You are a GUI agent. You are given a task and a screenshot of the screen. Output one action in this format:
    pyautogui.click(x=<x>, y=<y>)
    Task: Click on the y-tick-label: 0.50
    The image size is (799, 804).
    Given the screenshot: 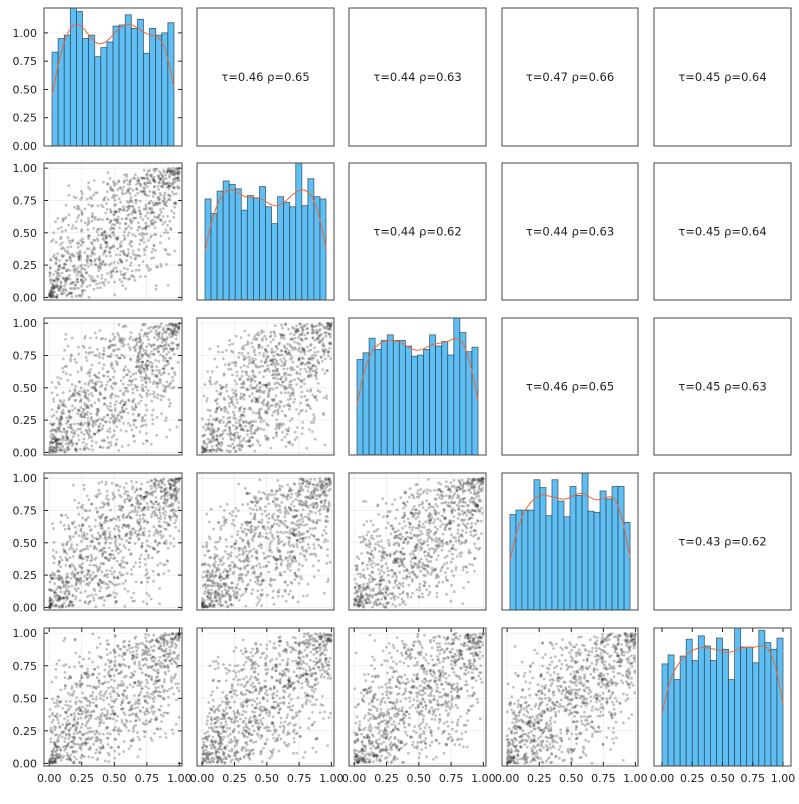 What is the action you would take?
    pyautogui.click(x=25, y=89)
    